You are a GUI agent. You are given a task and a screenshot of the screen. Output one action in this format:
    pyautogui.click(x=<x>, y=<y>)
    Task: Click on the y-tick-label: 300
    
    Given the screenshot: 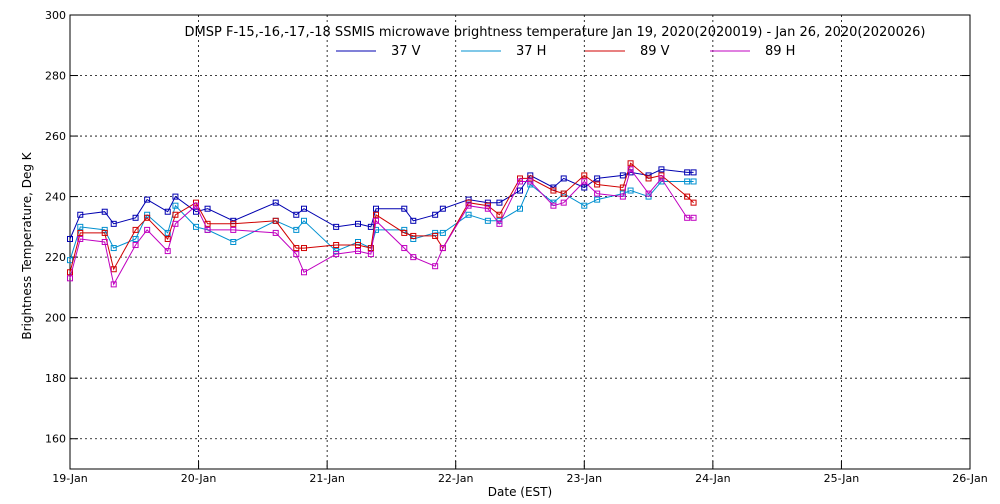 What is the action you would take?
    pyautogui.click(x=55, y=15)
    